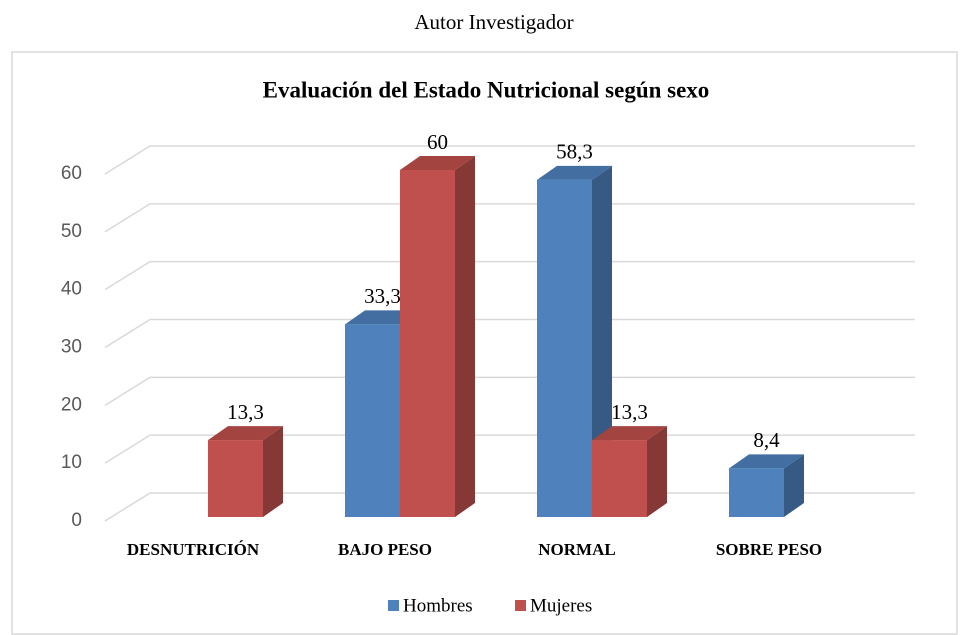  I want to click on y-tick-label: 0, so click(76, 520).